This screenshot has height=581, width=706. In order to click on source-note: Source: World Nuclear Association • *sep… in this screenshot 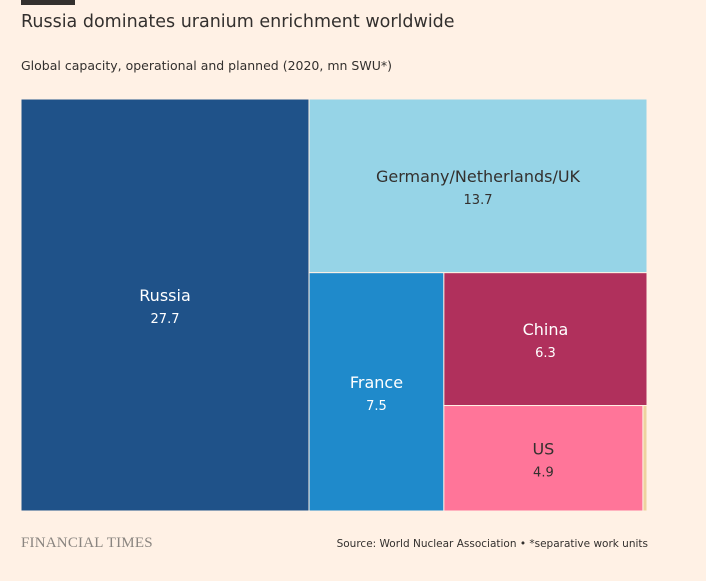, I will do `click(492, 544)`.